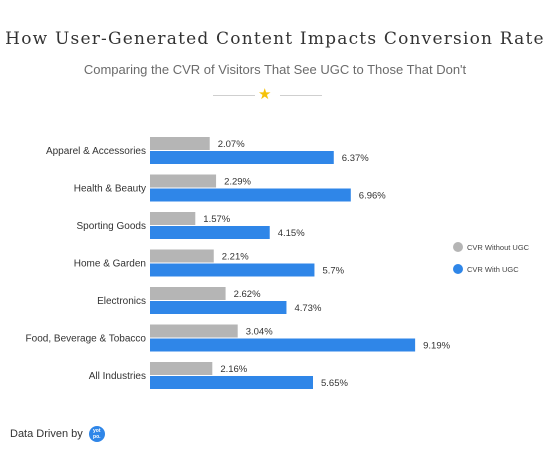 The height and width of the screenshot is (453, 550). I want to click on logo-text: yot po., so click(97, 434).